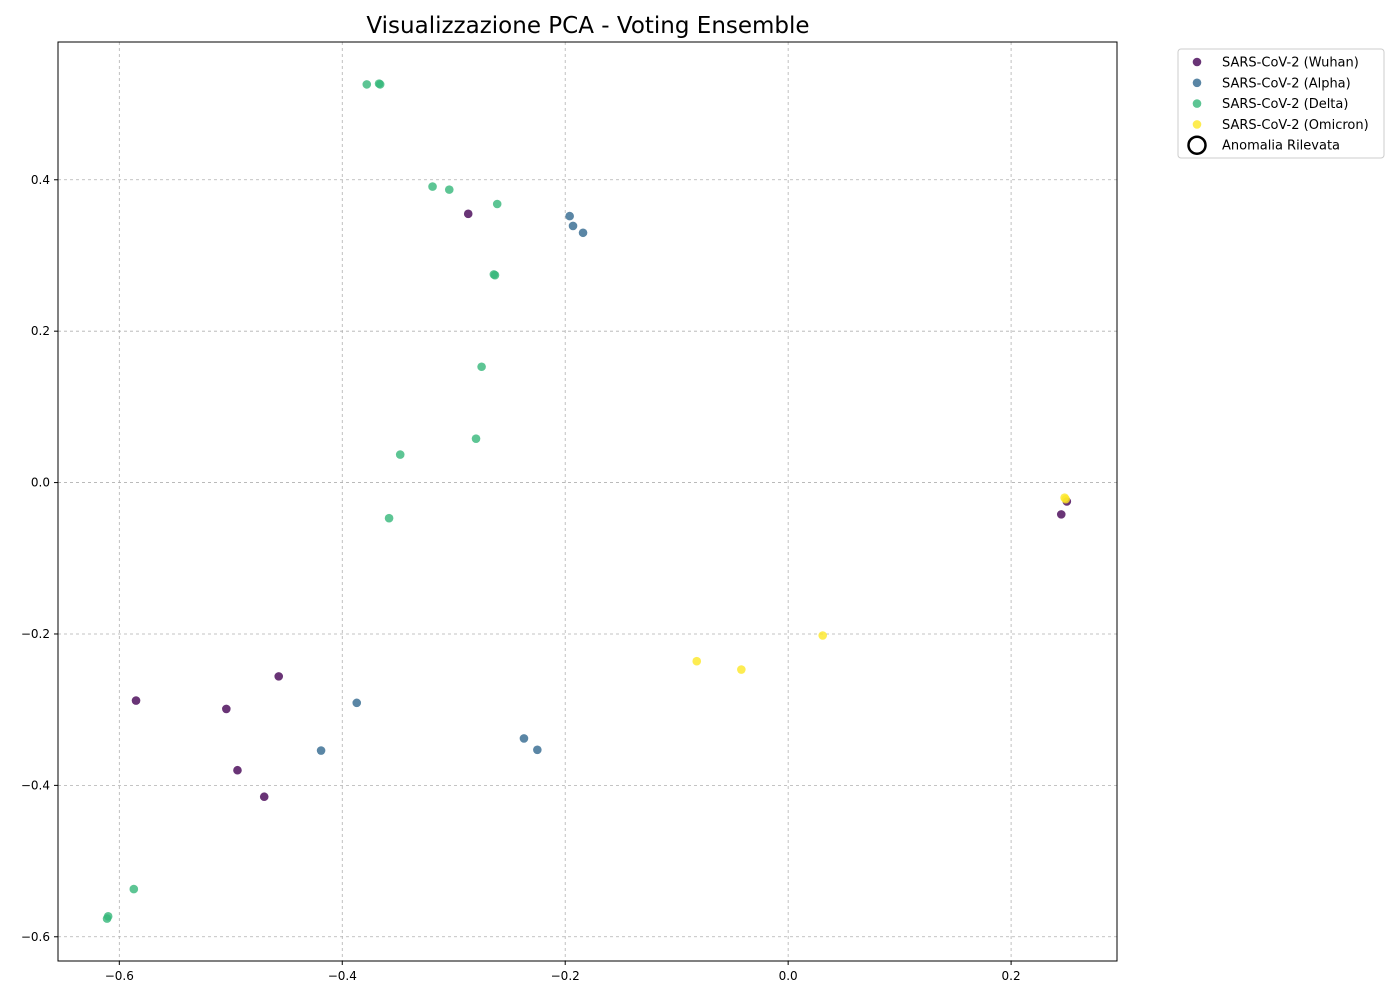 The width and height of the screenshot is (1400, 1000). Describe the element at coordinates (565, 976) in the screenshot. I see `x-tick-label: −0.2` at that location.